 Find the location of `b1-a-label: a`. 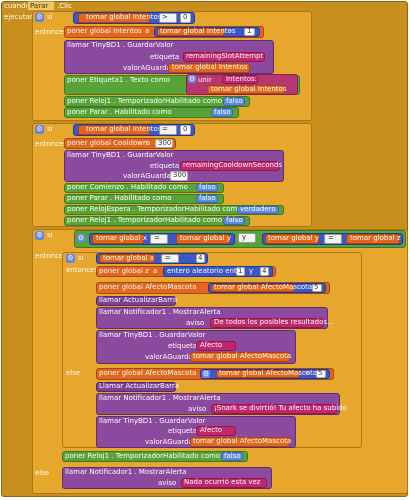

b1-a-label: a is located at coordinates (147, 31).